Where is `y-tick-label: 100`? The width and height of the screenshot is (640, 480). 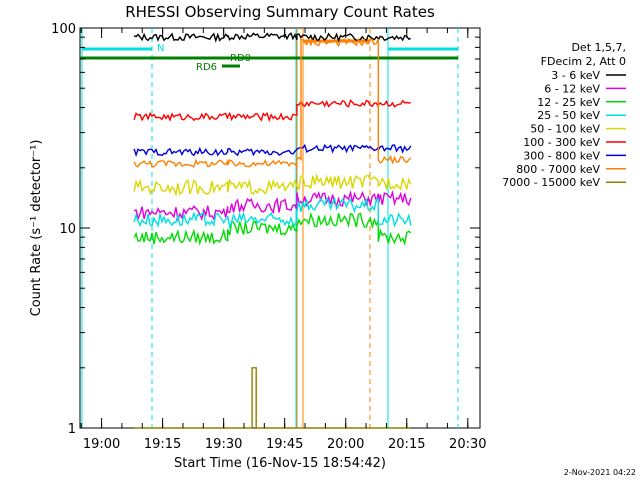 y-tick-label: 100 is located at coordinates (63, 29).